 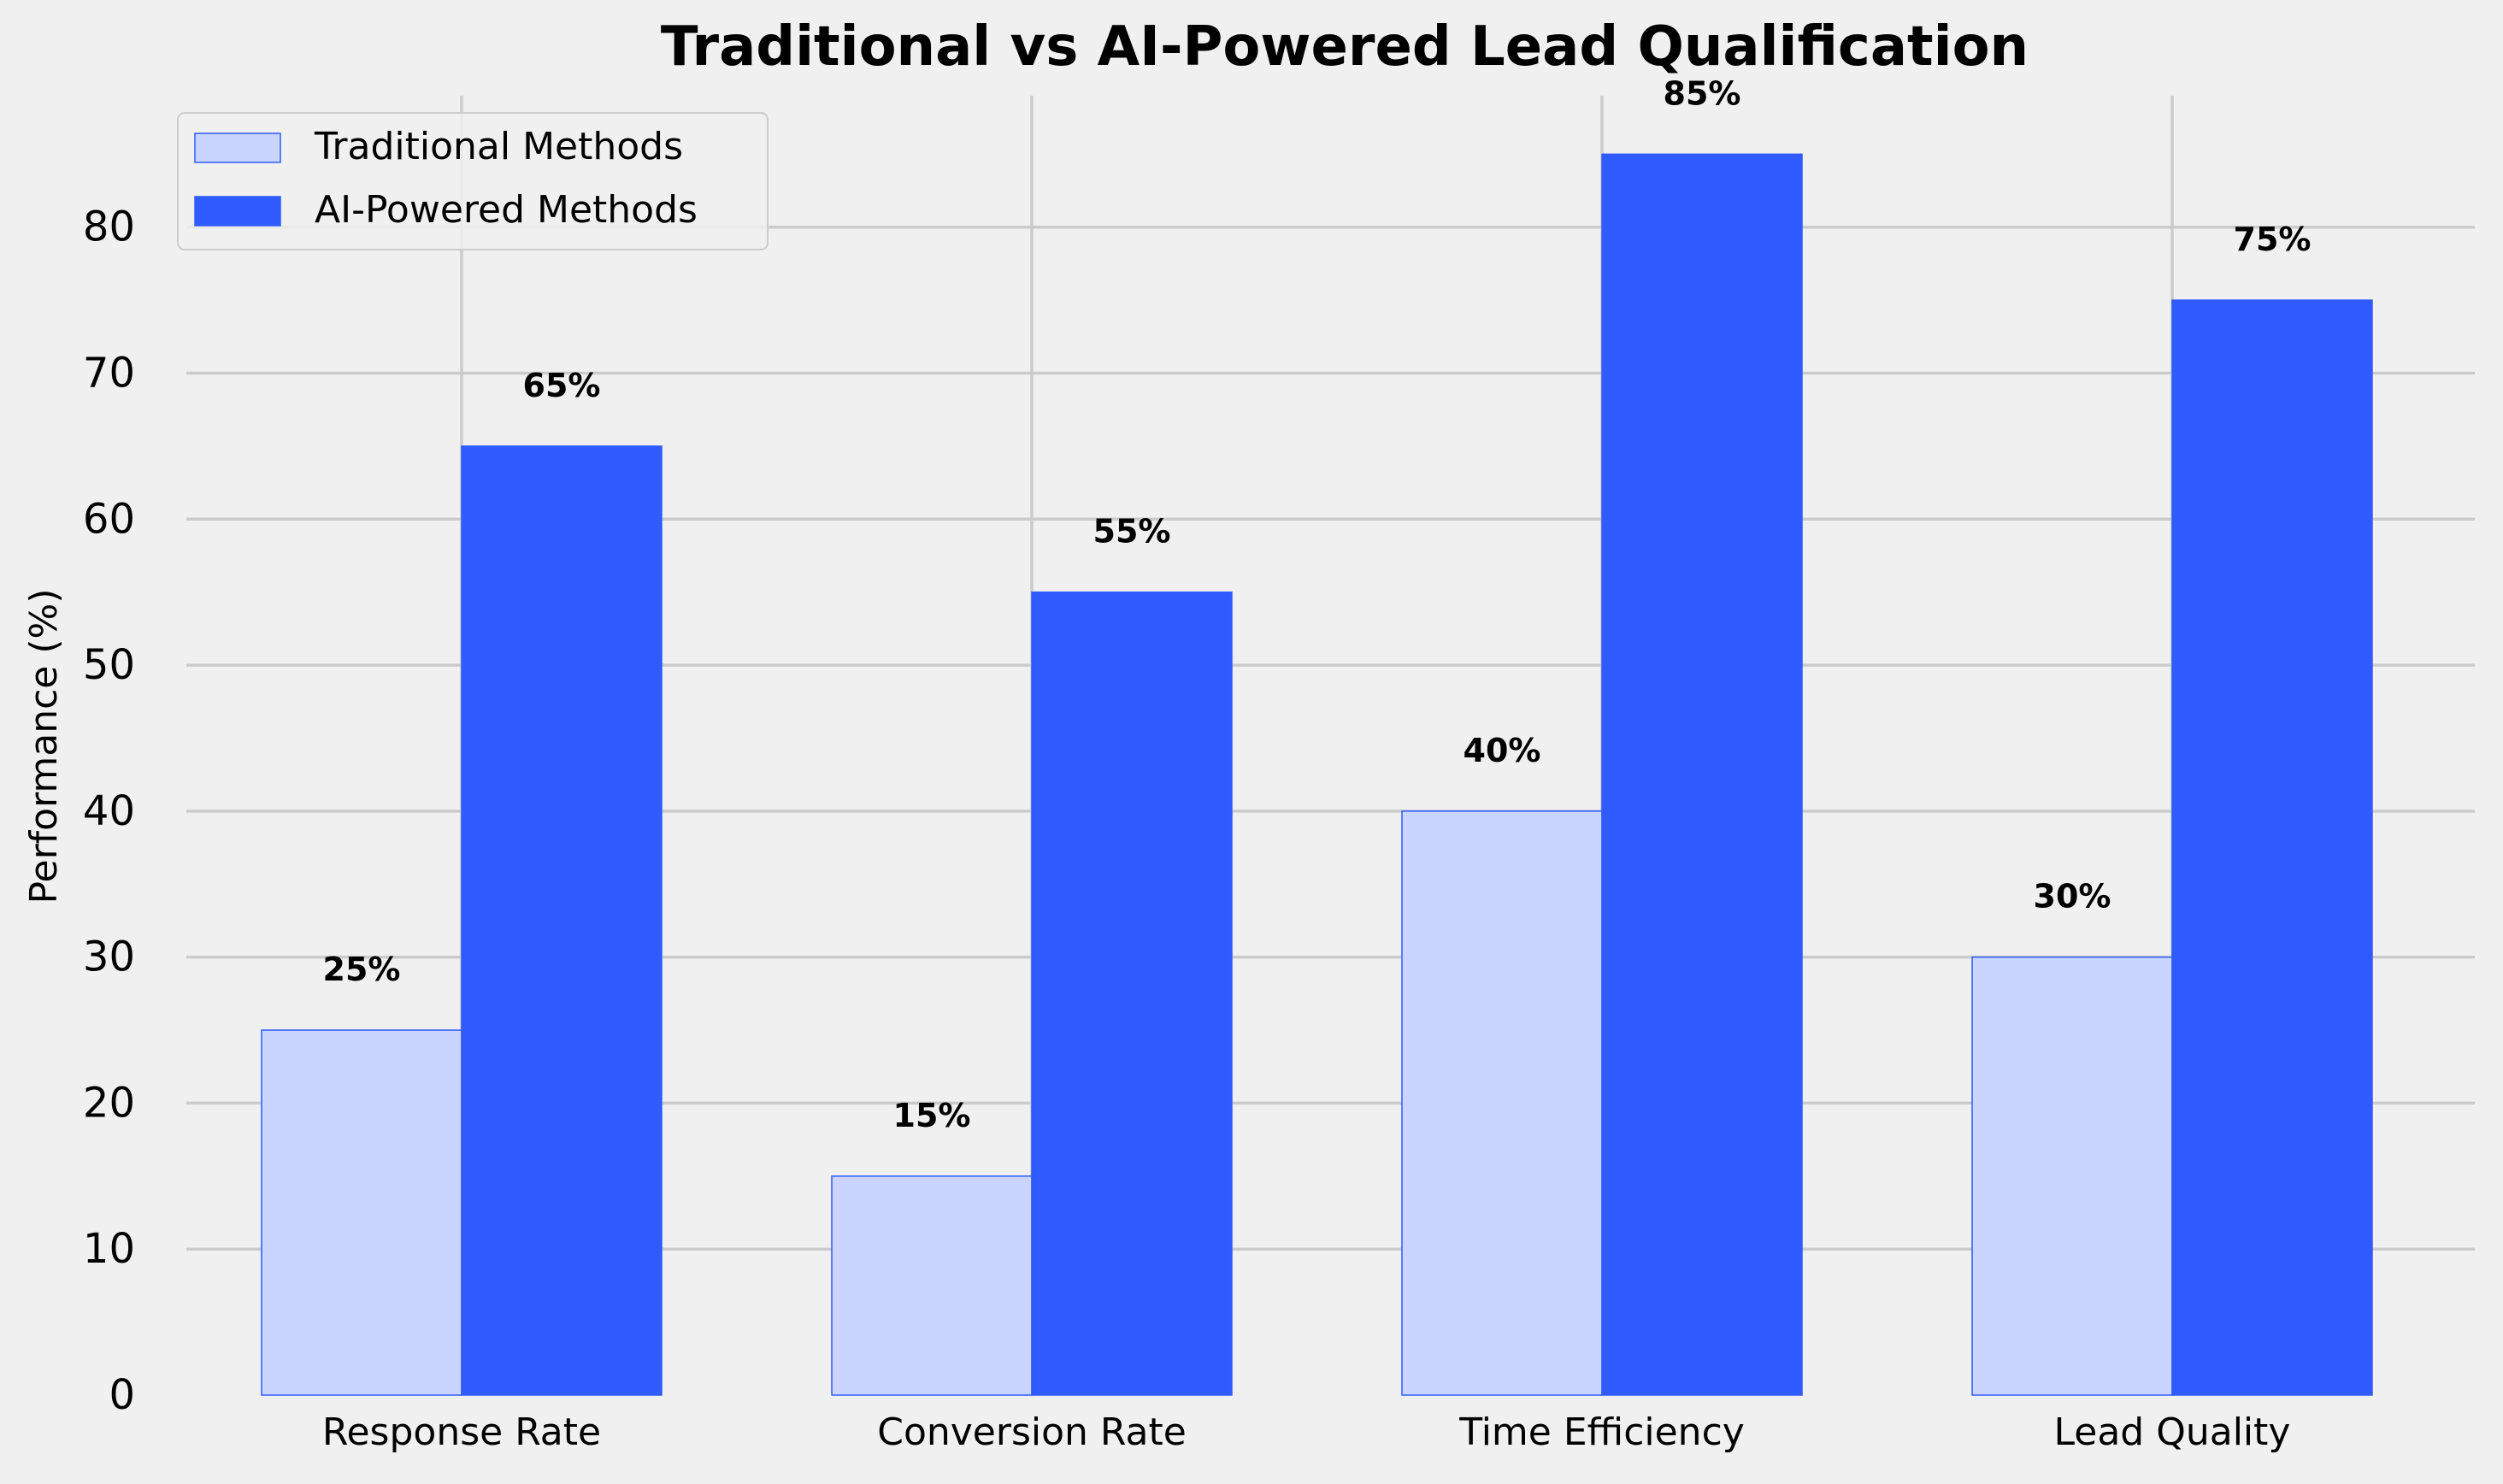 I want to click on y-tick-label: 40, so click(x=109, y=811).